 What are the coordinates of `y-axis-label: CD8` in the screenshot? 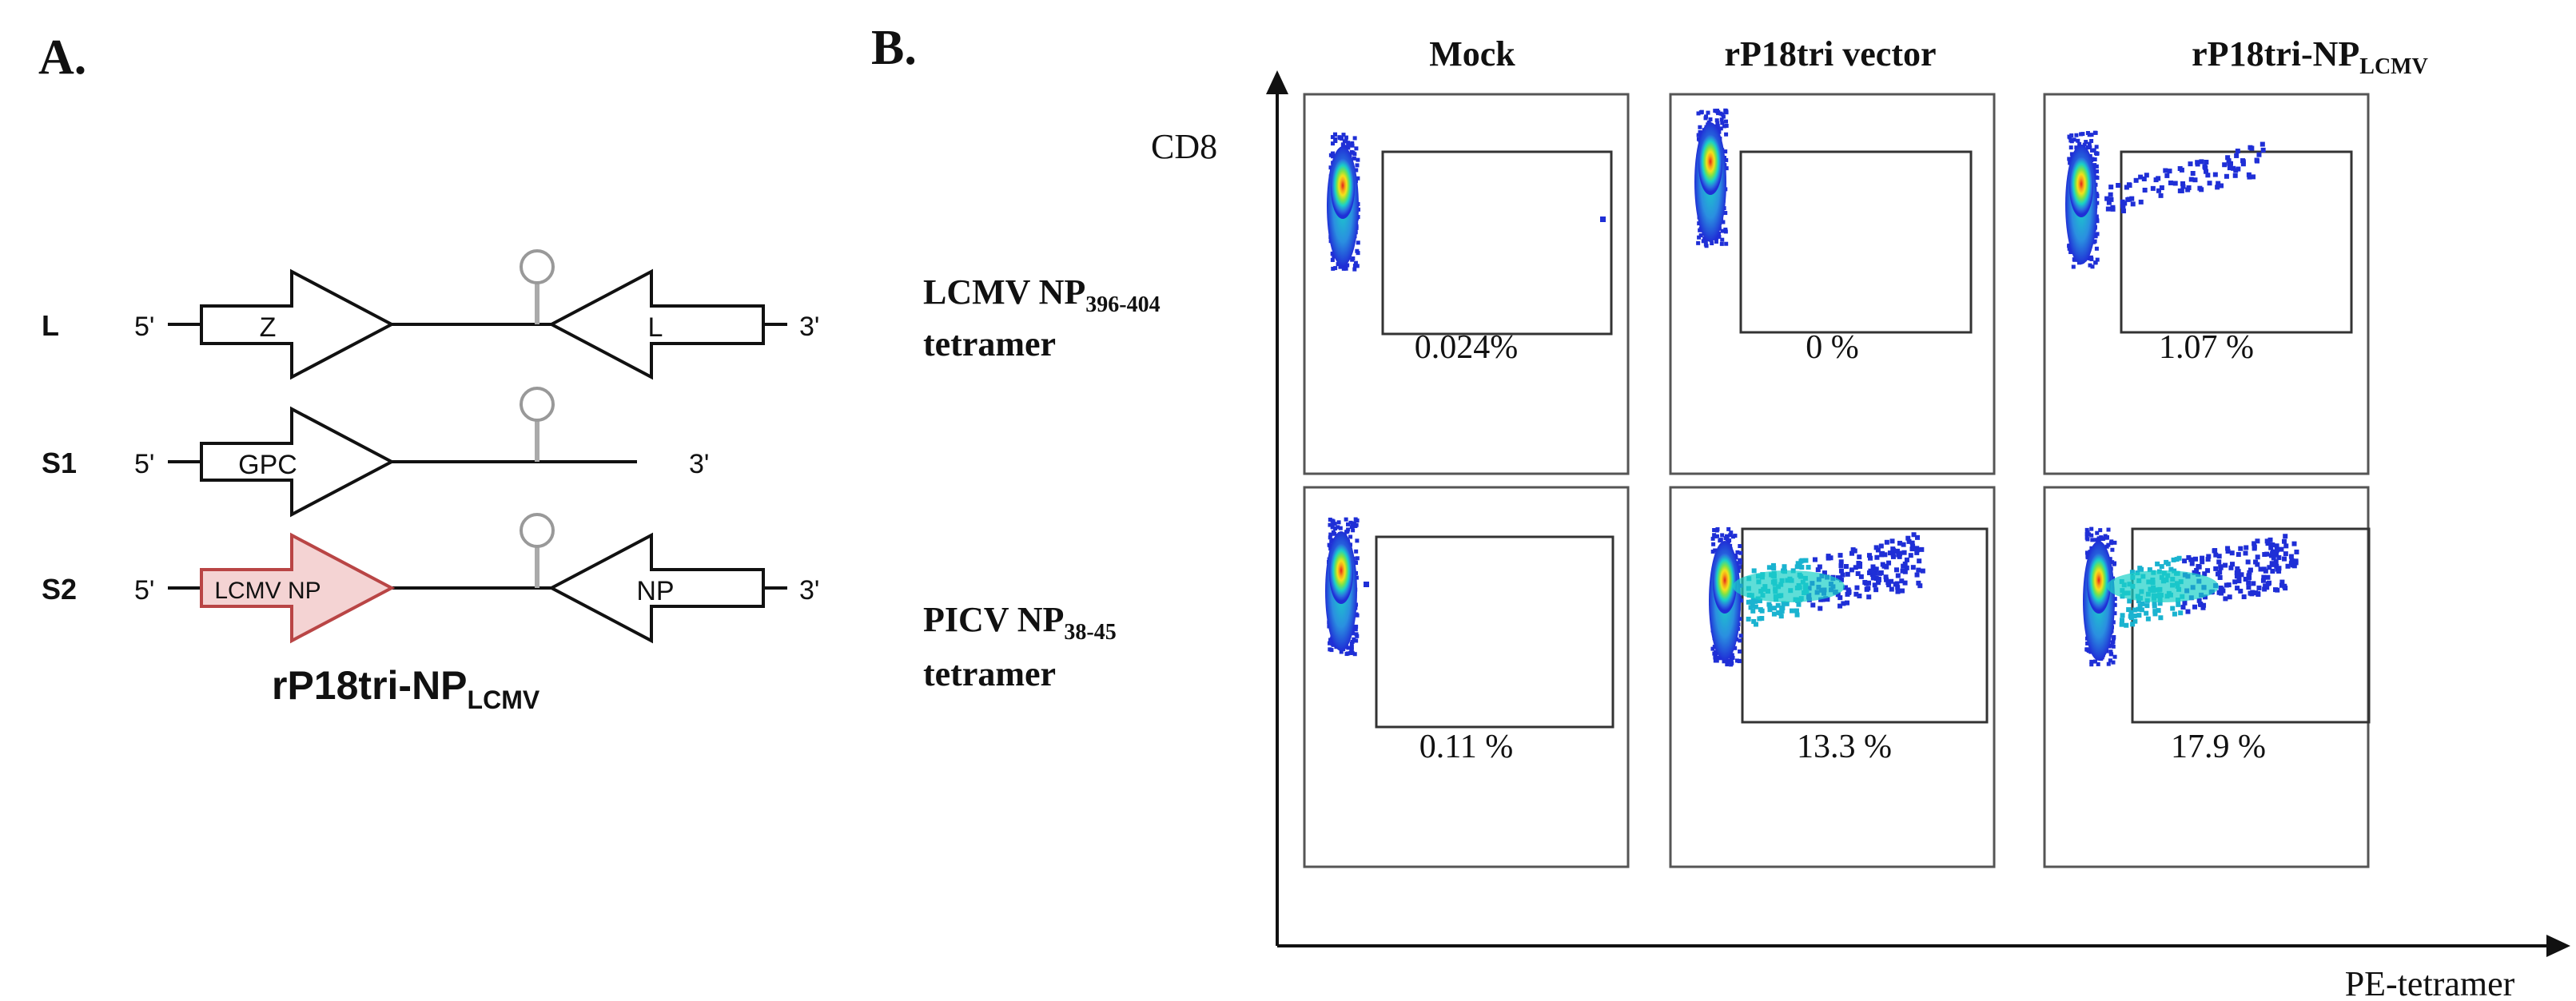 It's located at (1184, 146).